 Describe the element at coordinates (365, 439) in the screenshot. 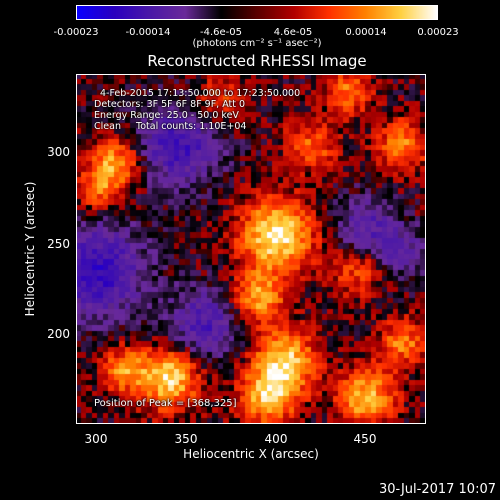

I see `x-tick-label: 450` at that location.